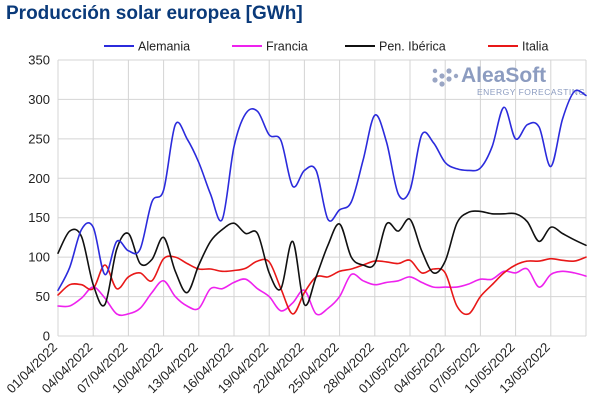  What do you see at coordinates (39, 99) in the screenshot?
I see `y-tick-label: 300` at bounding box center [39, 99].